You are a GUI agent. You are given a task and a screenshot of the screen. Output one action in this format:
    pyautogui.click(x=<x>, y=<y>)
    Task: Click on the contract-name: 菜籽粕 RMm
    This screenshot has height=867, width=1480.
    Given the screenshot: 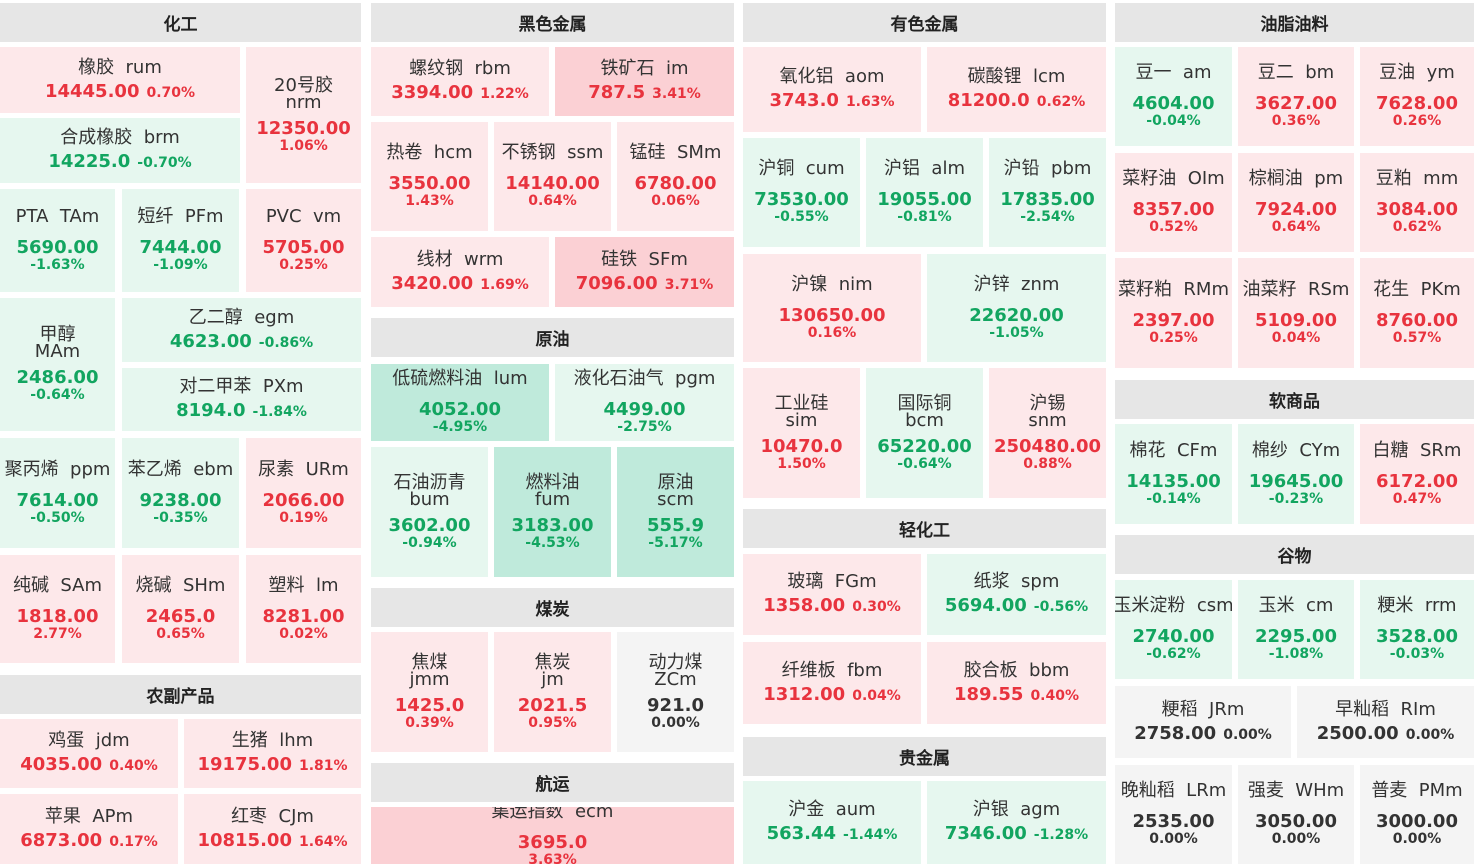 What is the action you would take?
    pyautogui.click(x=1173, y=289)
    